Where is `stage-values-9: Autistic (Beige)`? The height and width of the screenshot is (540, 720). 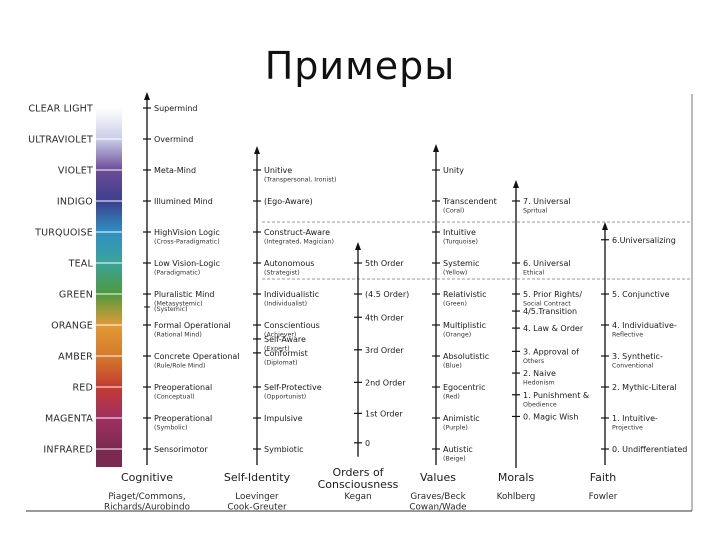 stage-values-9: Autistic (Beige) is located at coordinates (452, 454).